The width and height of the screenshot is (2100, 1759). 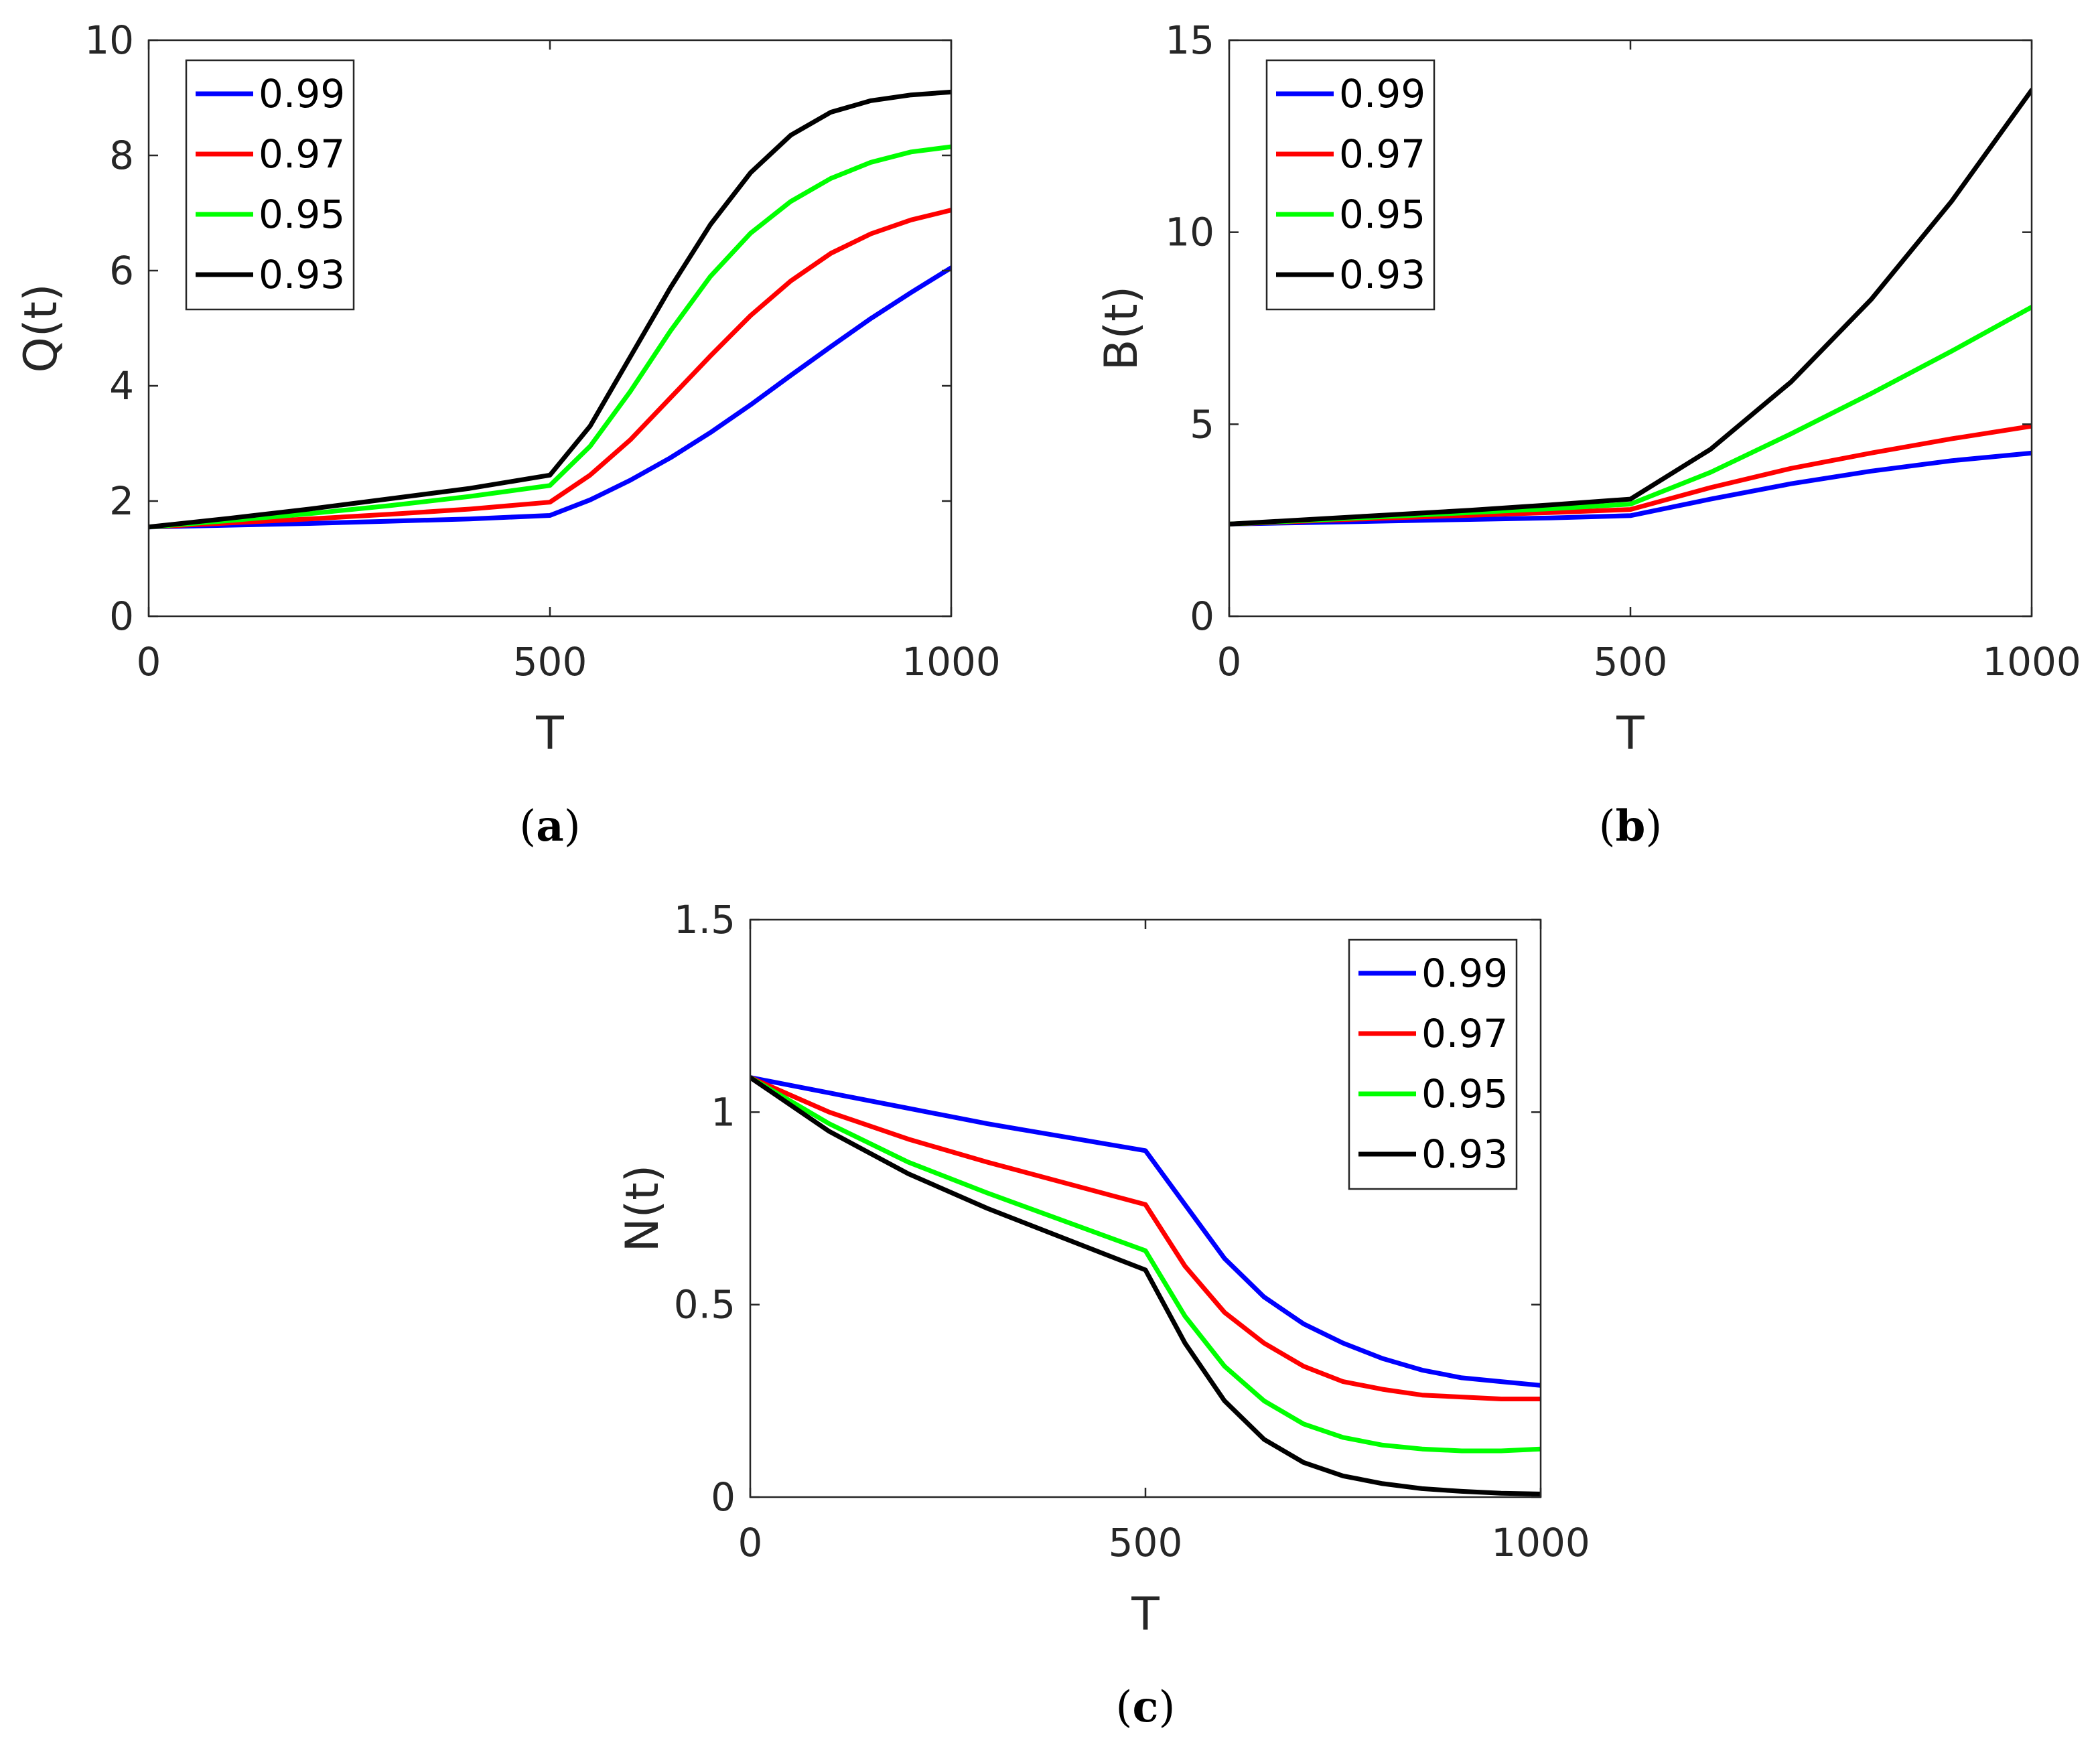 I want to click on y-axis-label: N(t), so click(x=643, y=1209).